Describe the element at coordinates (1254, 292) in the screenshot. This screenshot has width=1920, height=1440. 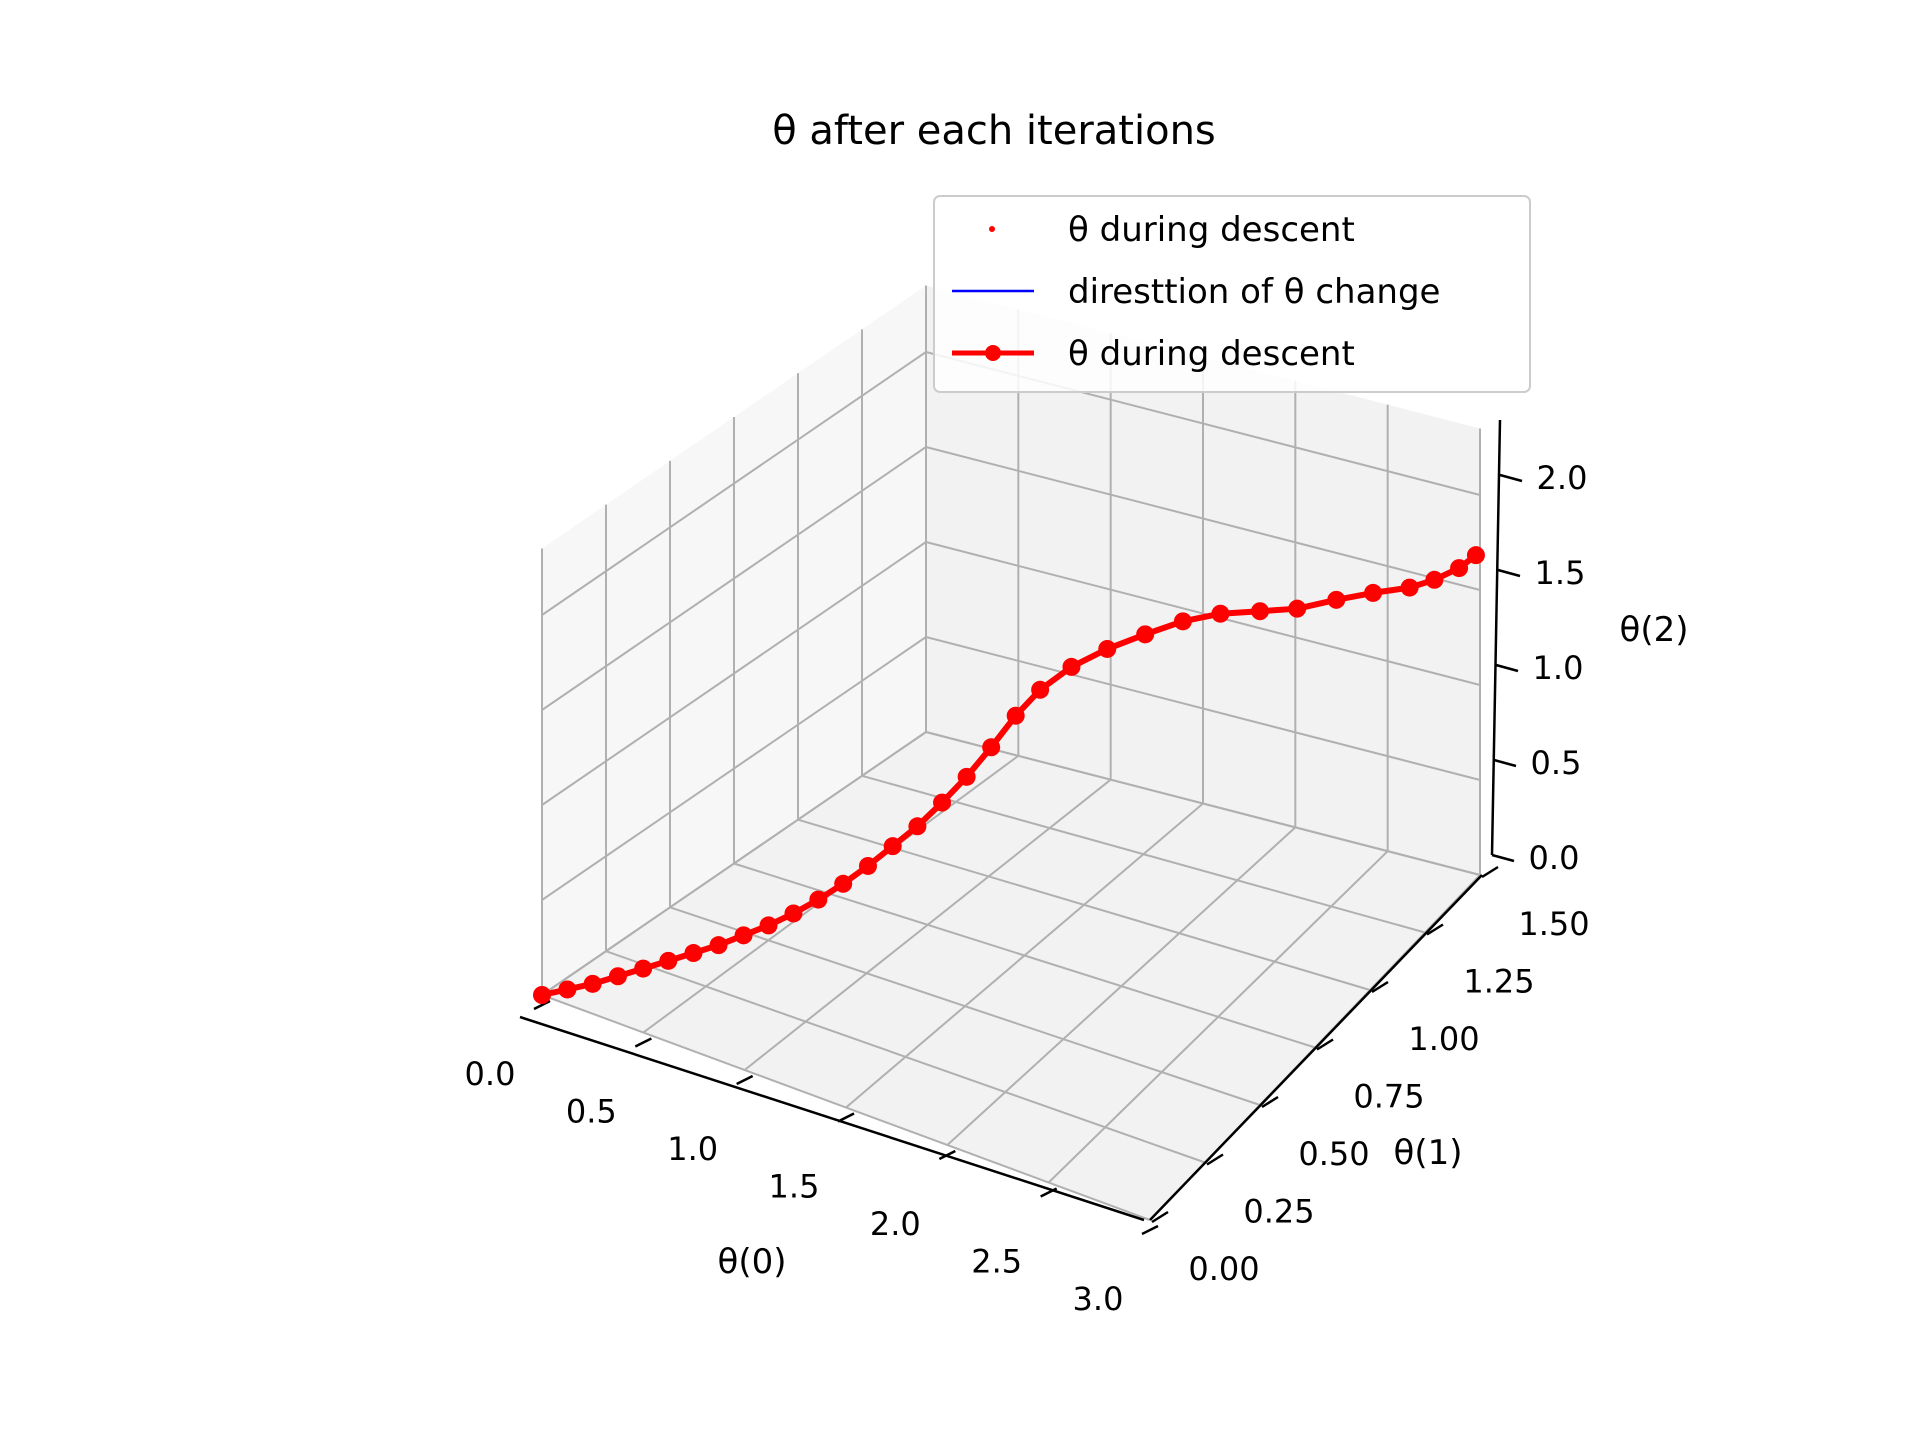
I see `legend-label: diresttion of θ change` at that location.